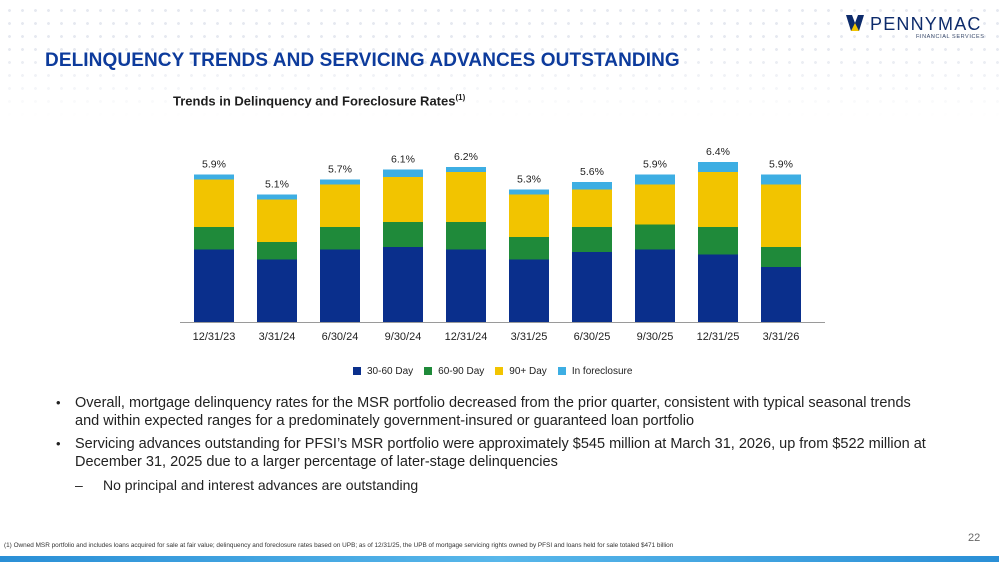  Describe the element at coordinates (340, 337) in the screenshot. I see `x-tick-label: 6/30/24` at that location.